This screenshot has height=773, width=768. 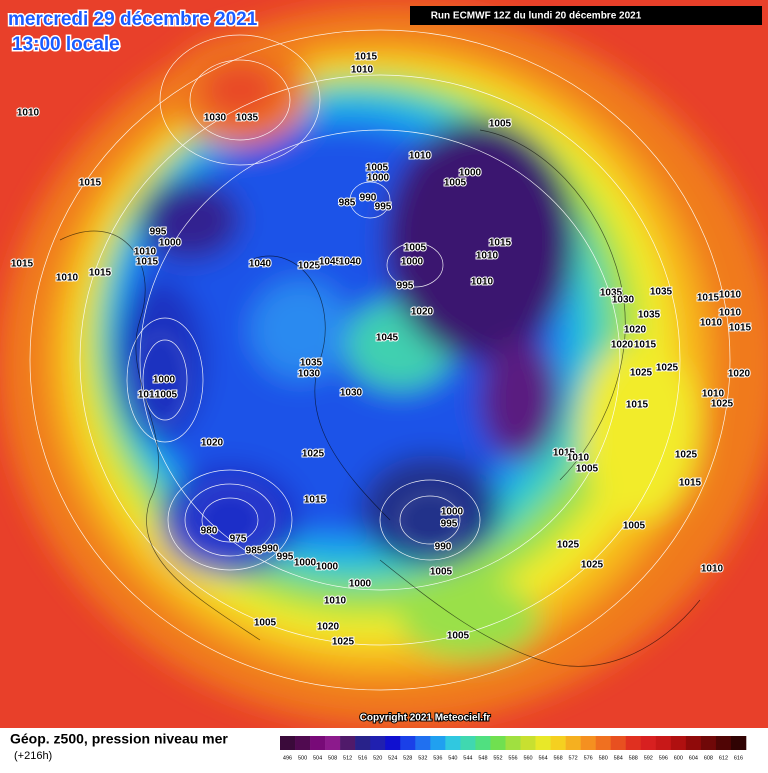 I want to click on pressure-label: 1040, so click(x=350, y=262).